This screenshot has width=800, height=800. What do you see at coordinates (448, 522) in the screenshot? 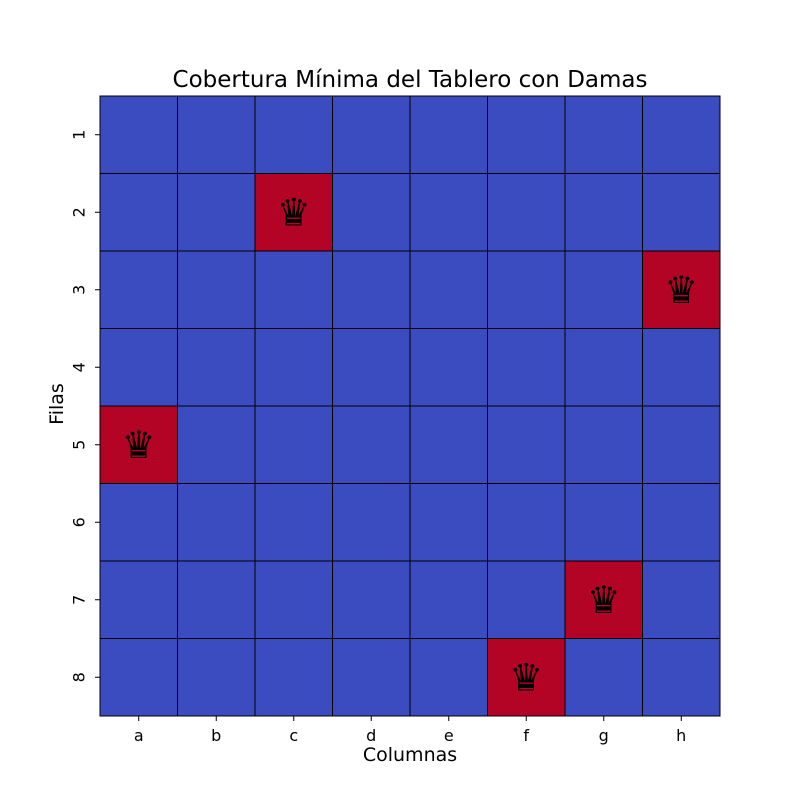
I see `board-cell-e6` at bounding box center [448, 522].